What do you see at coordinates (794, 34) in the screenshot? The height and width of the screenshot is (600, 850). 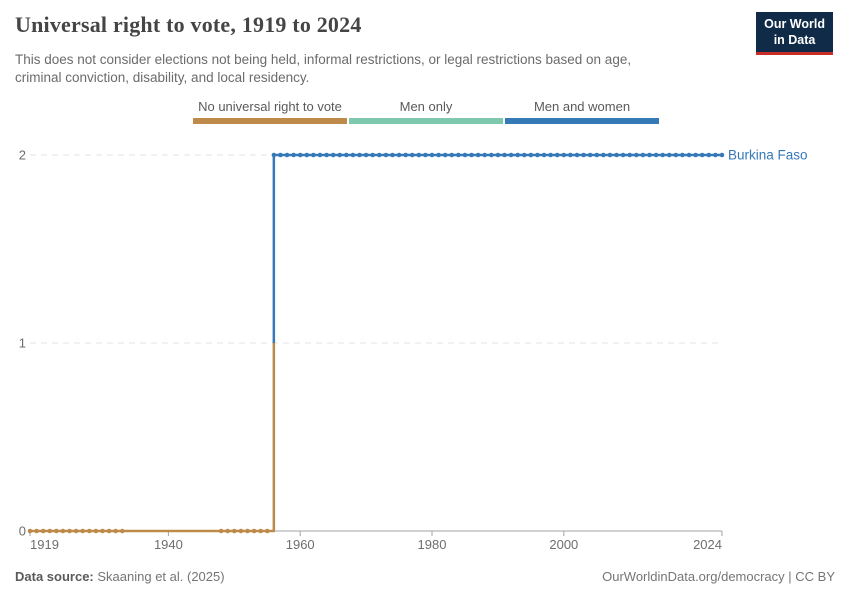 I see `owid-logo: Our World in Data` at bounding box center [794, 34].